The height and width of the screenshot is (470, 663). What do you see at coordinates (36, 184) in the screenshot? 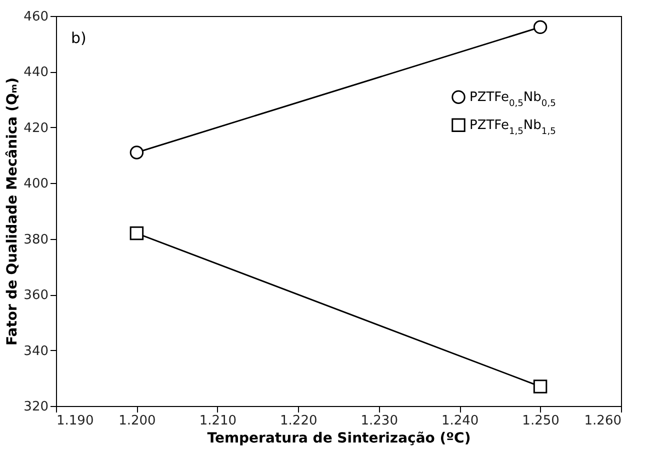
I see `y-tick-label: 400` at bounding box center [36, 184].